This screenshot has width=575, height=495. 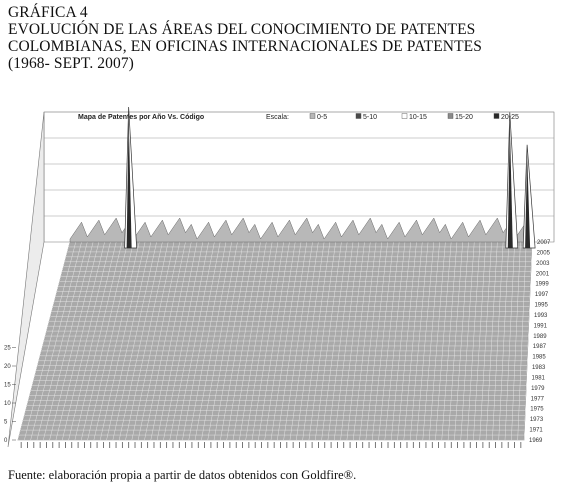 I want to click on year-tick-label: 2005, so click(x=544, y=253).